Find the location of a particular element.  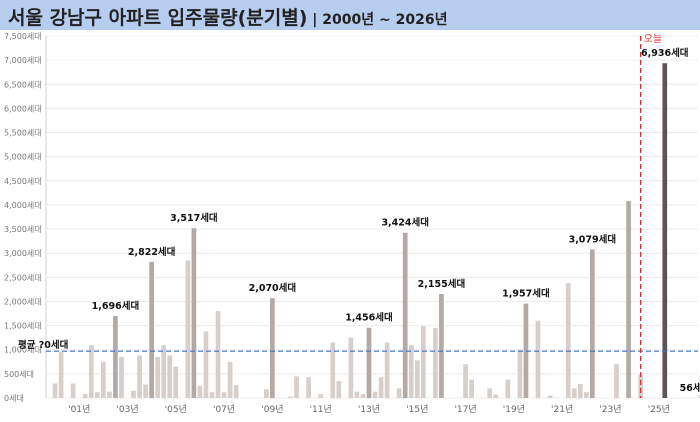

x-tick-label: '19년 is located at coordinates (514, 409).